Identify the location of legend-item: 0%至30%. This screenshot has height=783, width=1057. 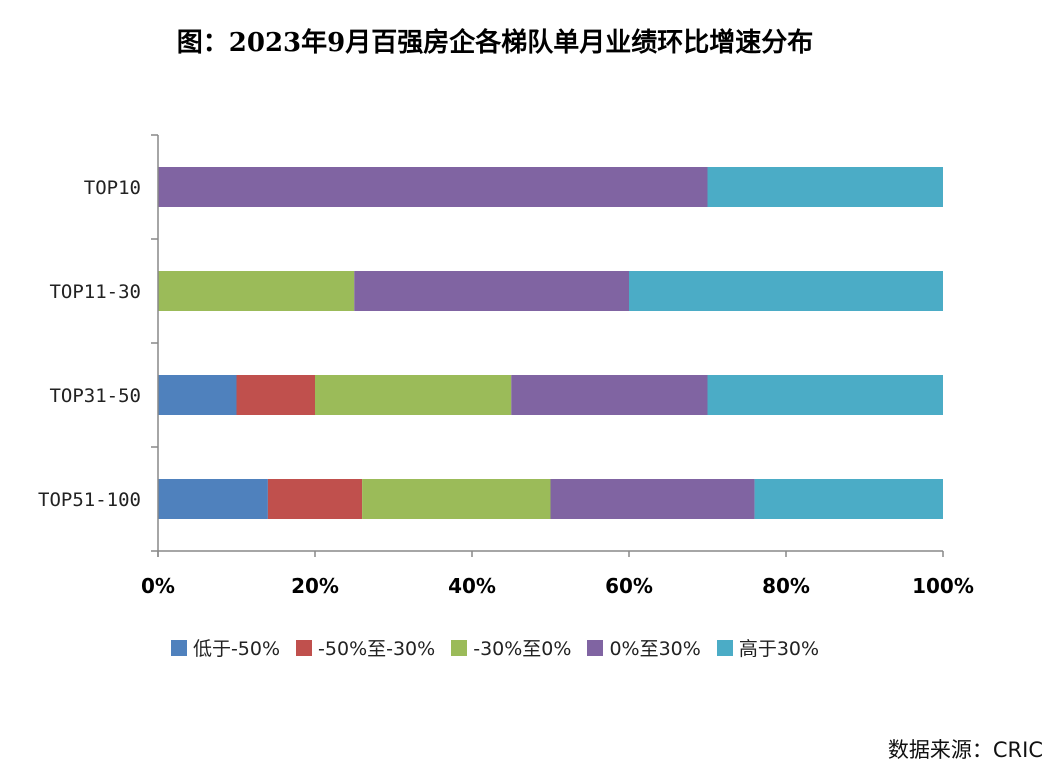
(644, 647).